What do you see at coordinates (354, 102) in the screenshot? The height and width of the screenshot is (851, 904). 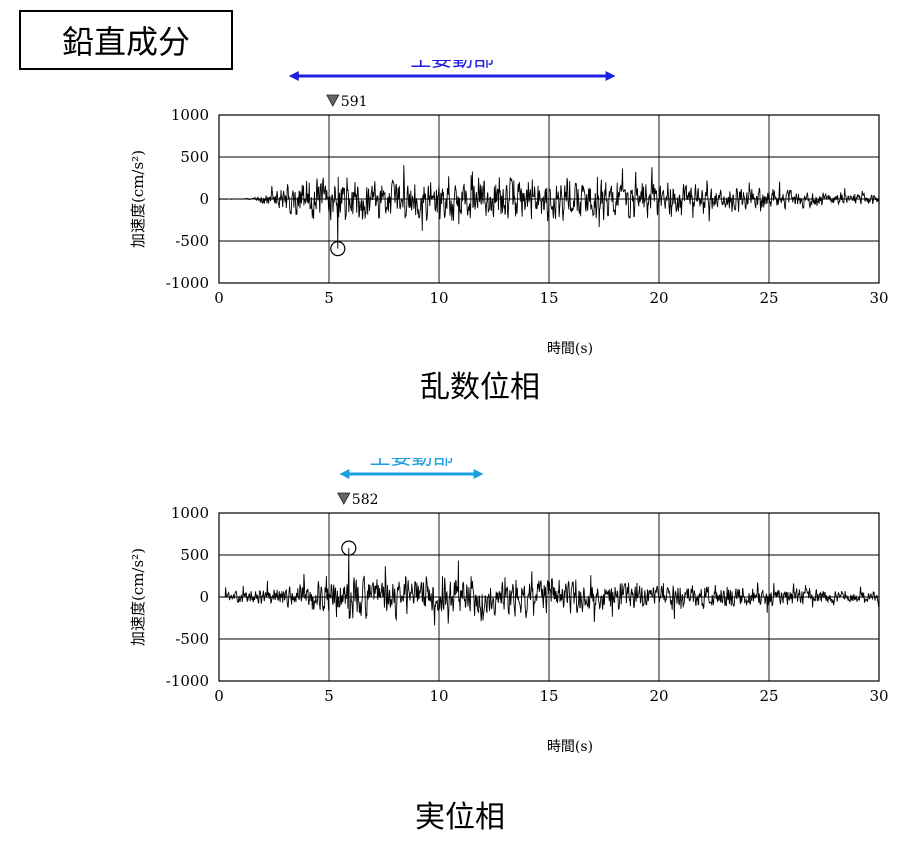 I see `peak-value-label: 591` at bounding box center [354, 102].